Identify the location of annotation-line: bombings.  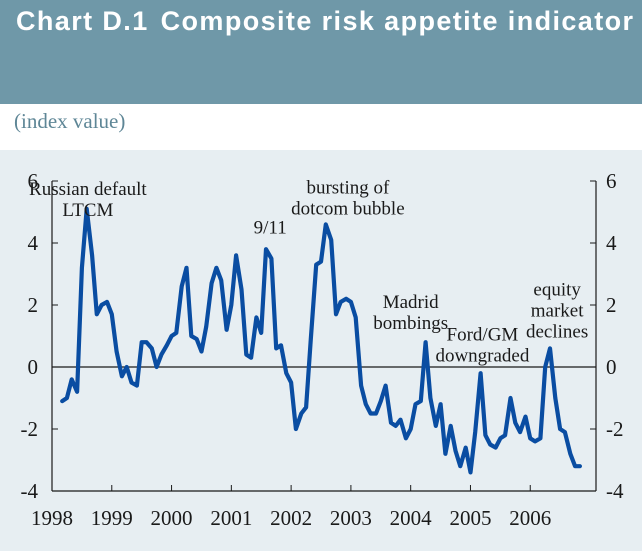
(410, 323).